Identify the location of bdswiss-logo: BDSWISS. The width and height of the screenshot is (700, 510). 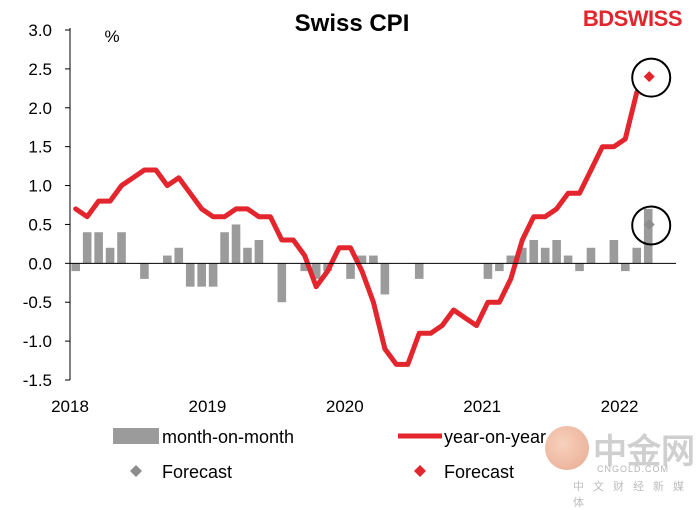
(632, 18).